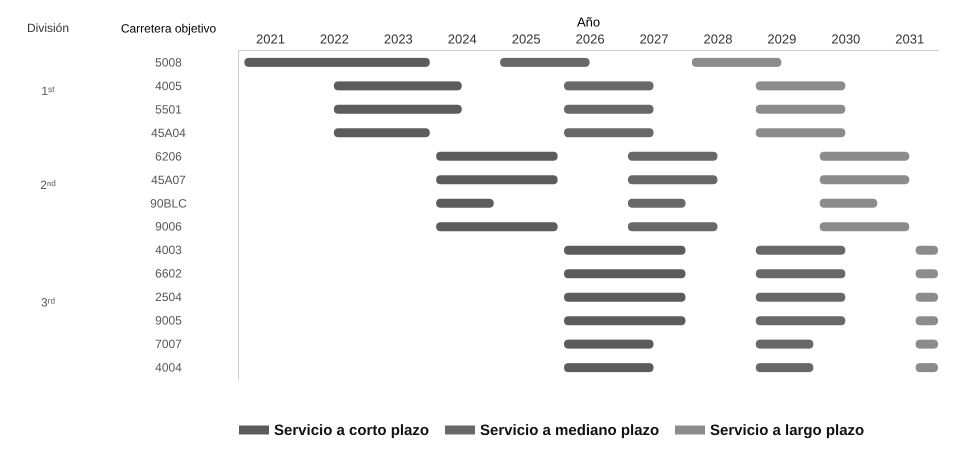 The image size is (953, 468). I want to click on x-tick-label: 2027, so click(654, 39).